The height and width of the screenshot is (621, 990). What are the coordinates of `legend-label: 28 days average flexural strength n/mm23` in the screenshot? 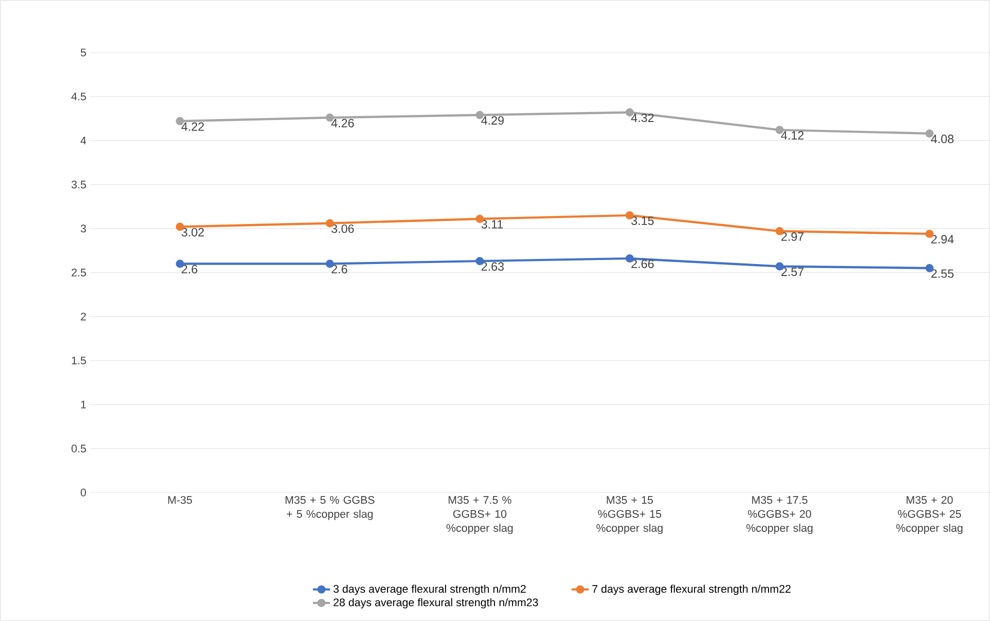 It's located at (436, 603).